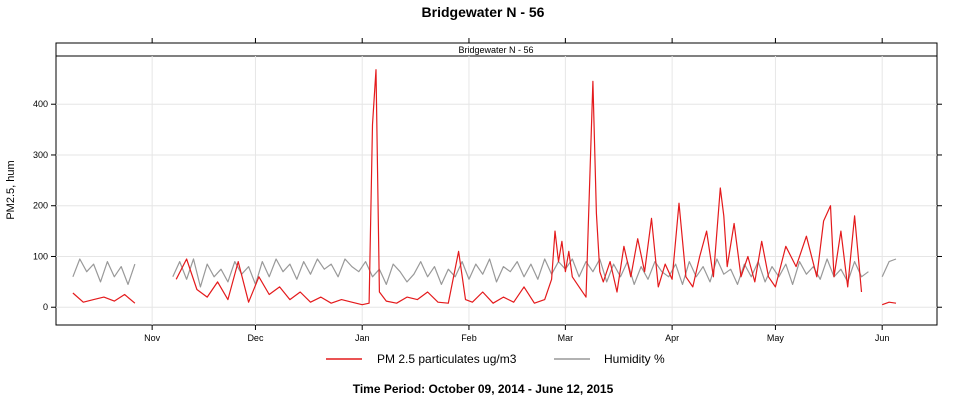  What do you see at coordinates (483, 12) in the screenshot?
I see `chart-title: Bridgewater N - 56` at bounding box center [483, 12].